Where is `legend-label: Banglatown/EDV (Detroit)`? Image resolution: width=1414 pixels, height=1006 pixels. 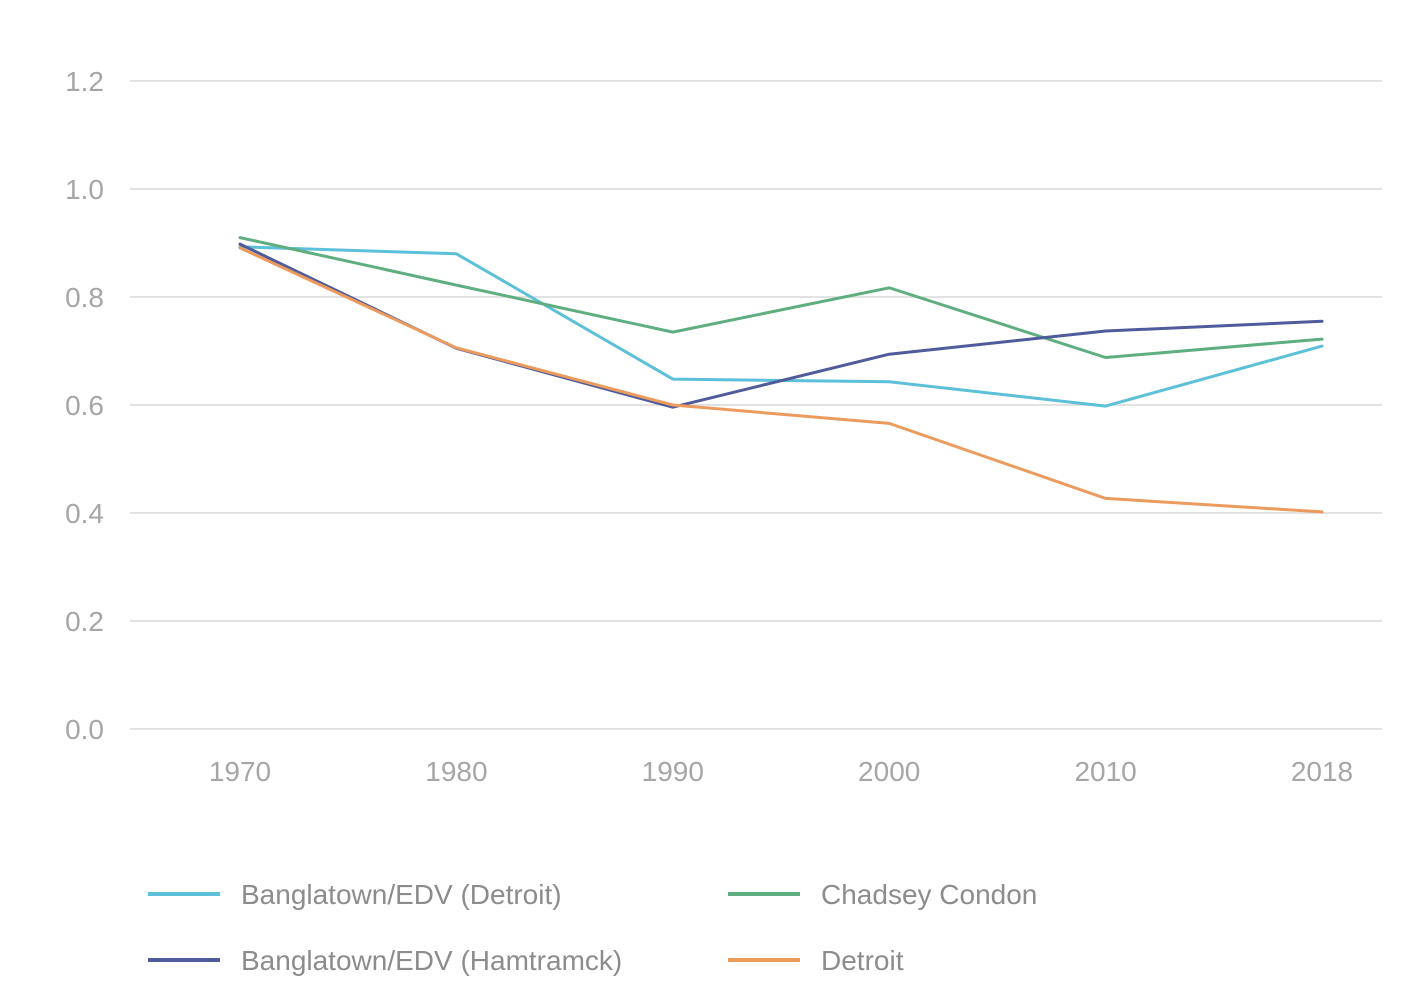 legend-label: Banglatown/EDV (Detroit) is located at coordinates (401, 894).